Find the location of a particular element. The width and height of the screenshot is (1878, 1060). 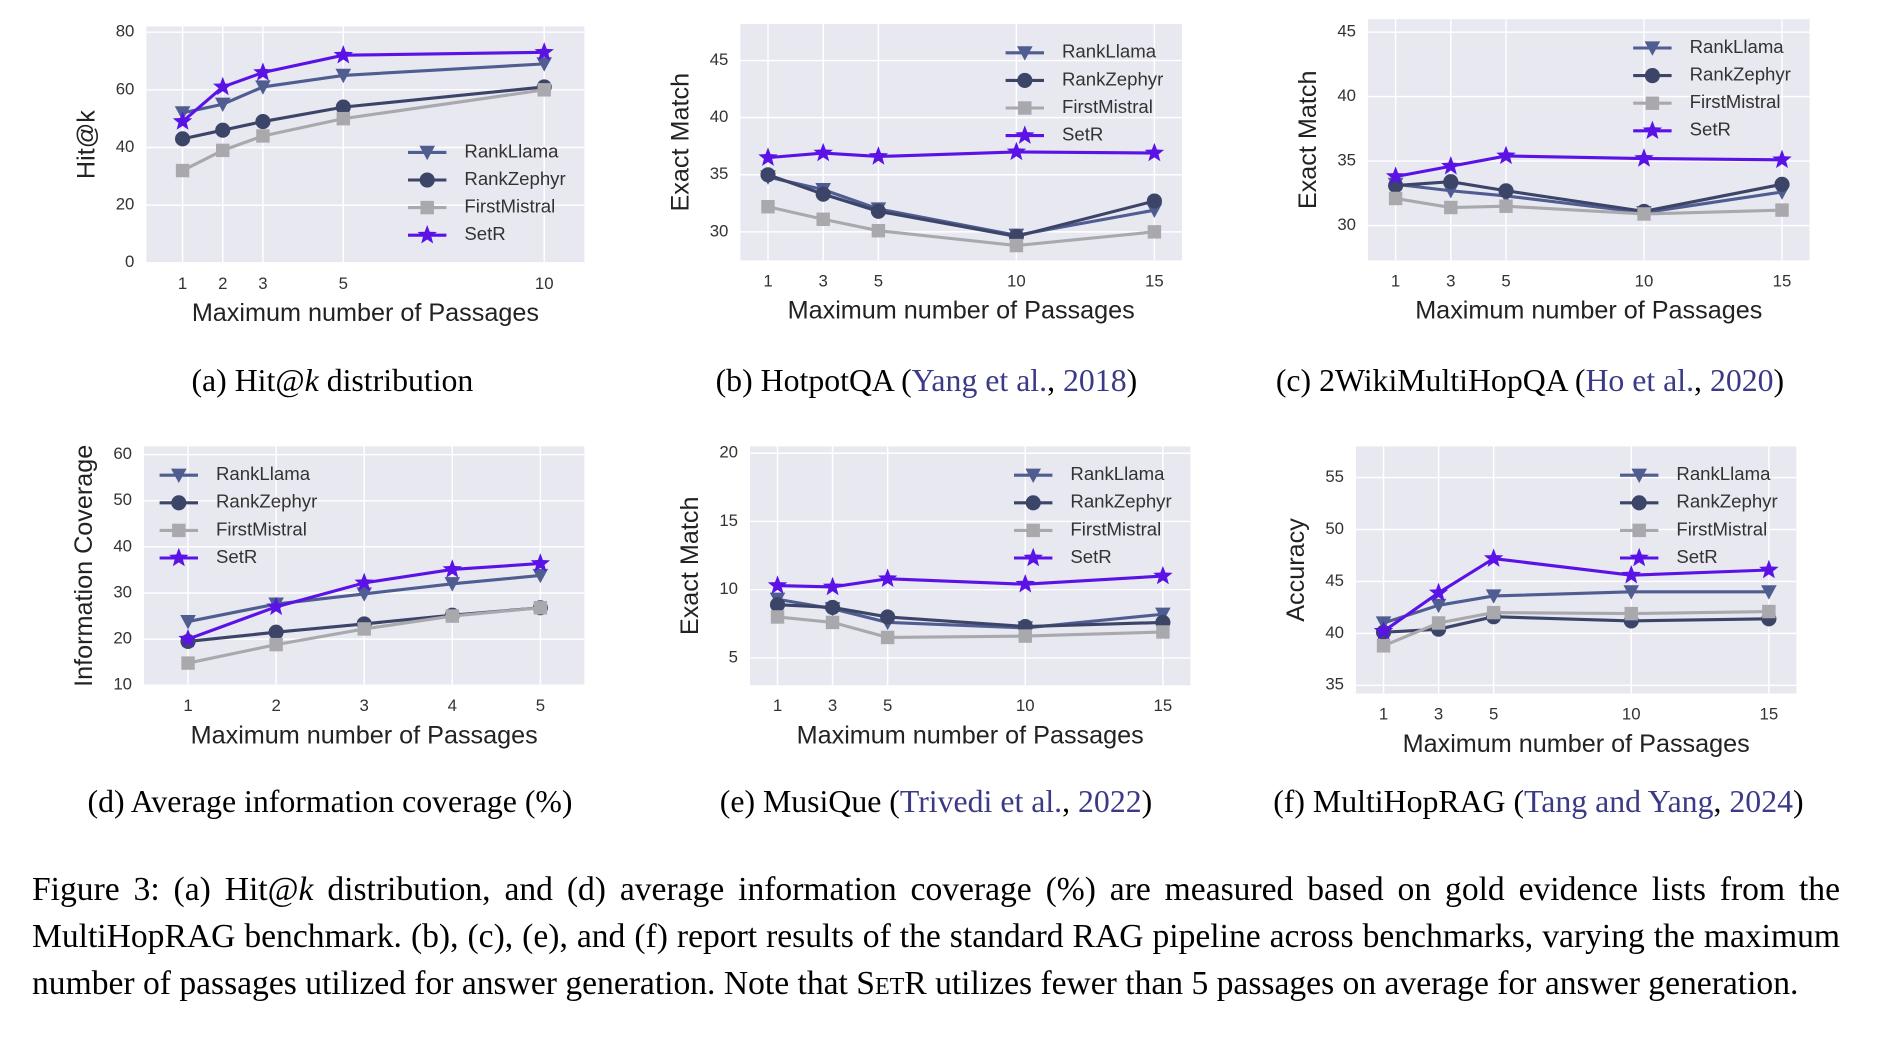

subcaption: (e) MusiQue (Trivedi et al., 2022) is located at coordinates (936, 801).